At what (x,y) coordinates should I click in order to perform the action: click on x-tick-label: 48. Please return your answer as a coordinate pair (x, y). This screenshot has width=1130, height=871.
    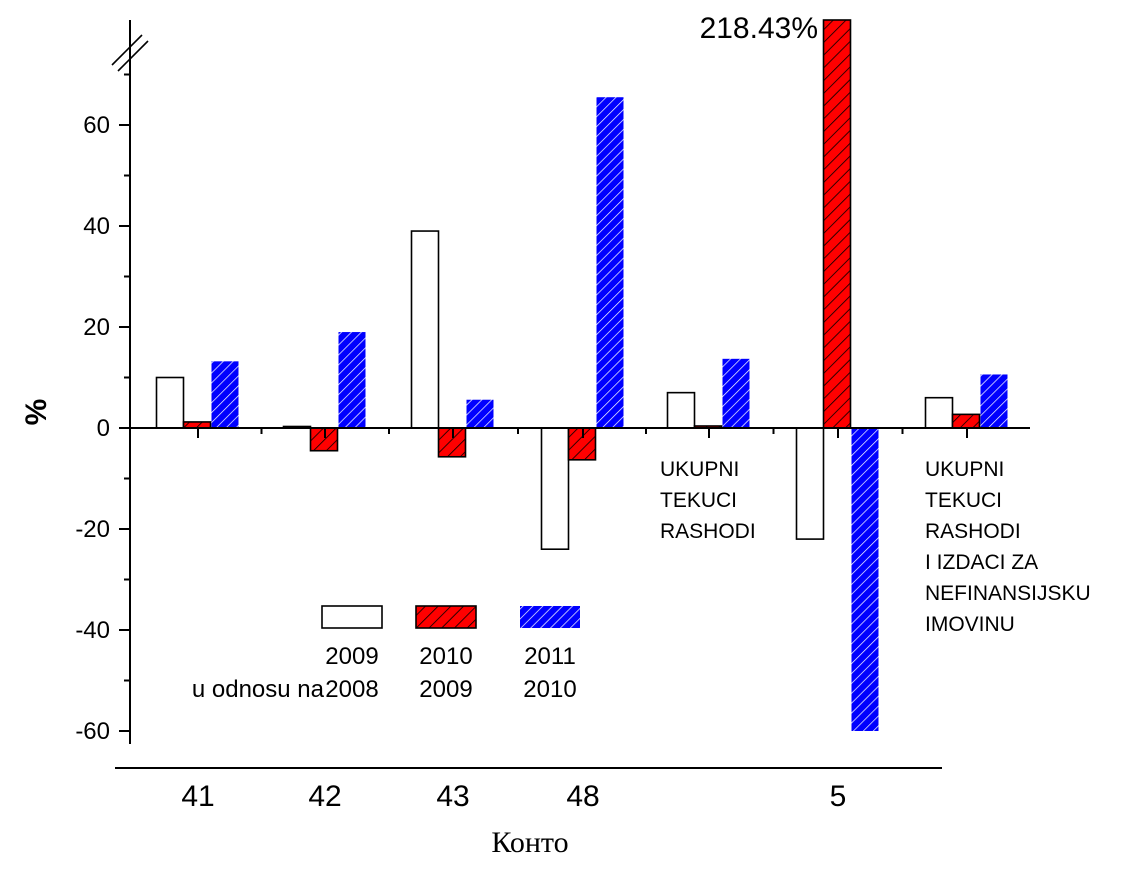
    Looking at the image, I should click on (582, 796).